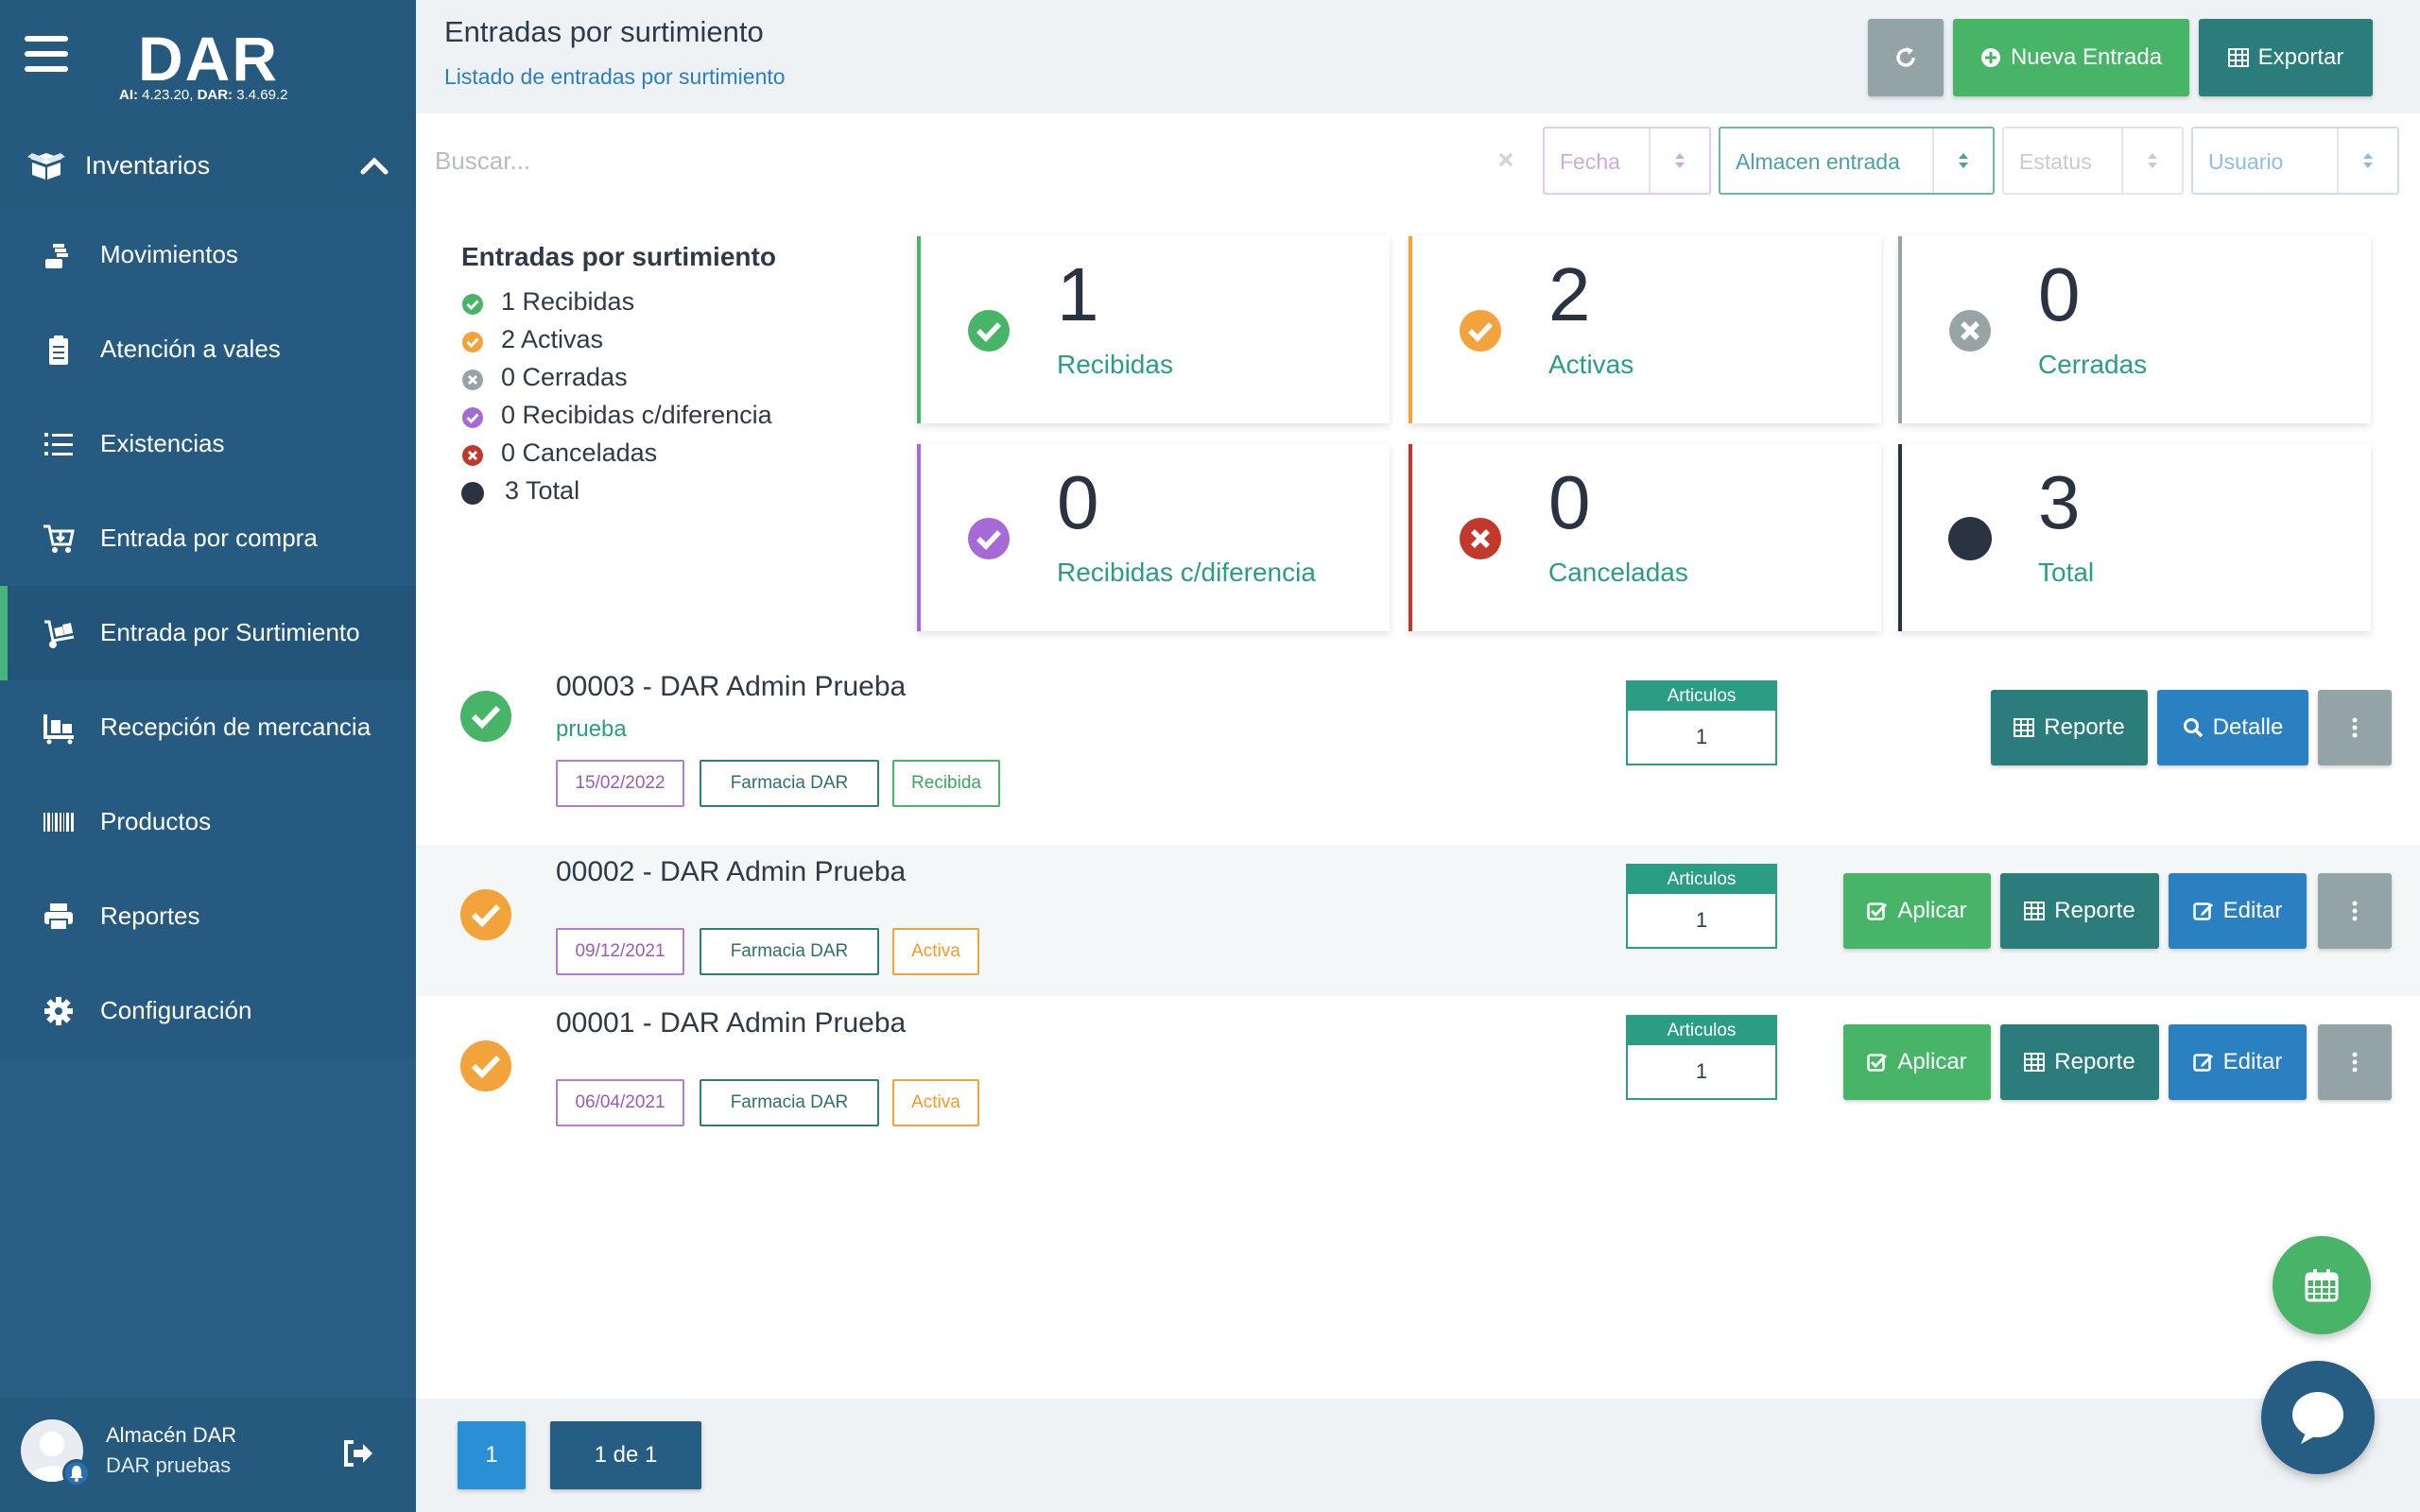  I want to click on date-badge: 09/12/2021, so click(620, 951).